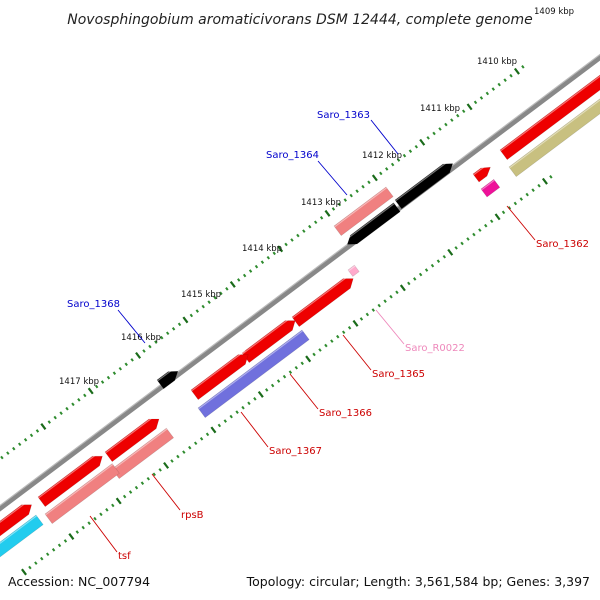  Describe the element at coordinates (192, 515) in the screenshot. I see `gene-label-rpsb: rpsB` at that location.